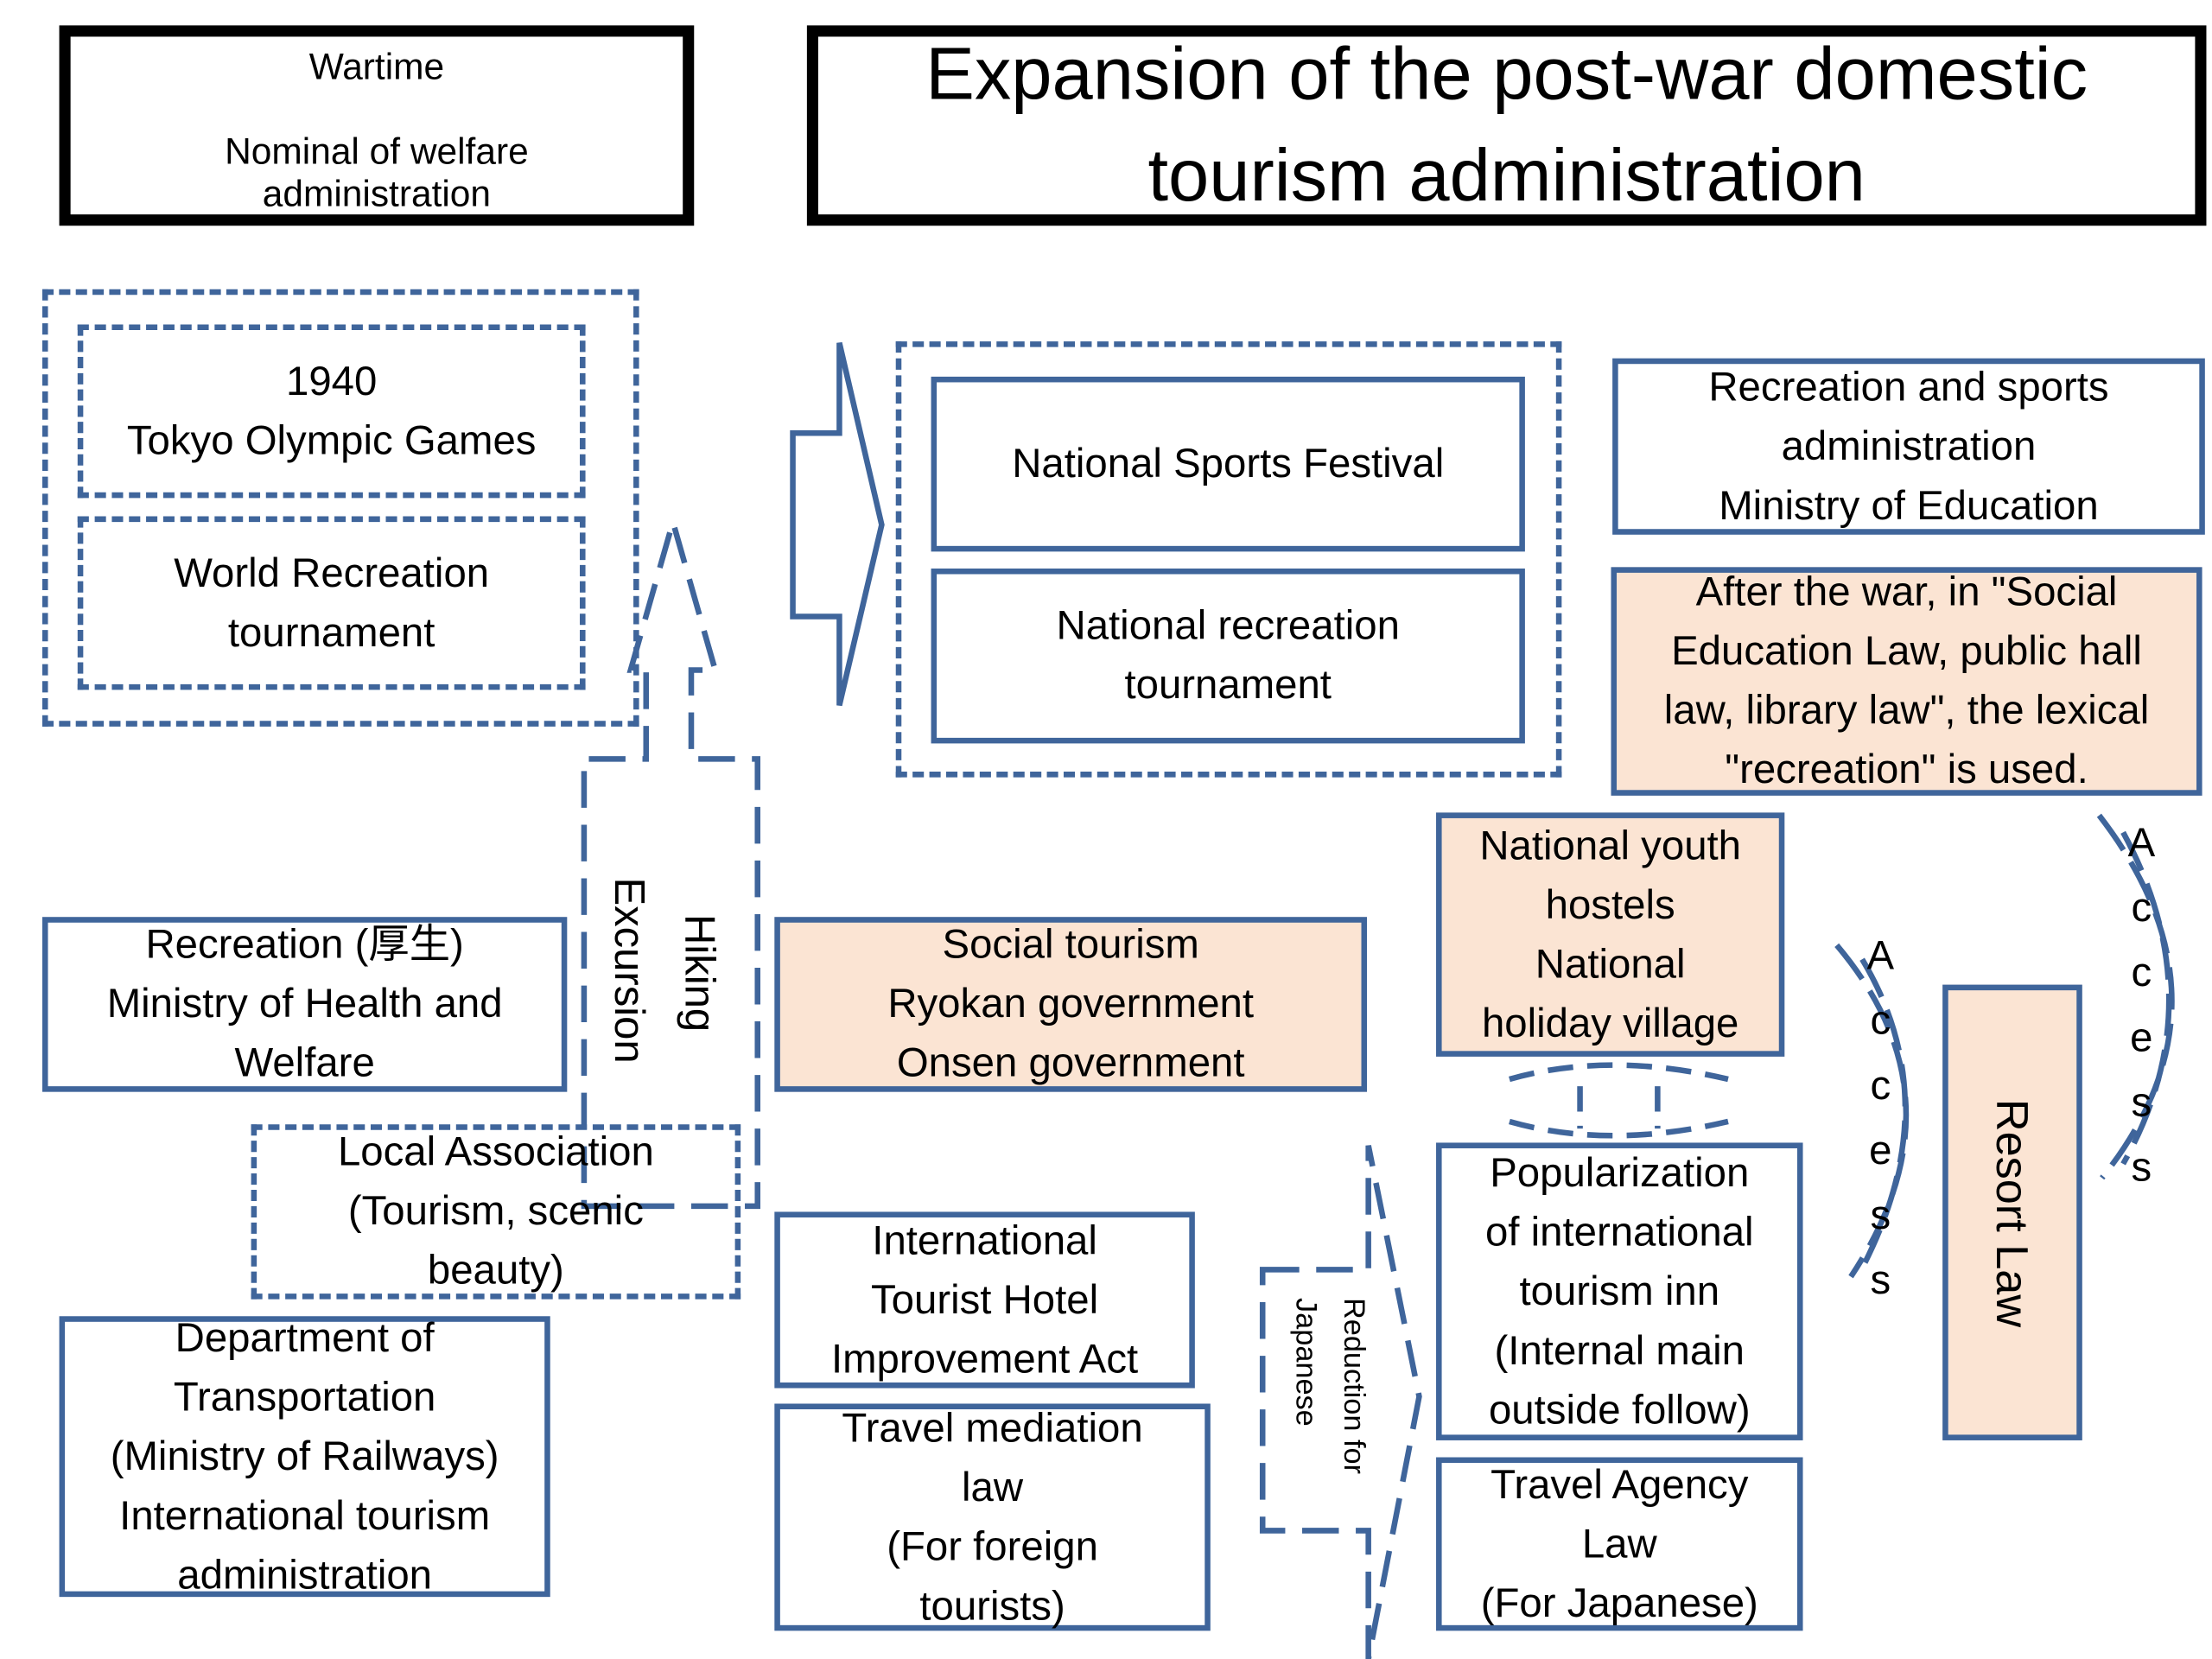 This screenshot has width=2212, height=1659. I want to click on bidirectional-arrows, so click(1619, 1100).